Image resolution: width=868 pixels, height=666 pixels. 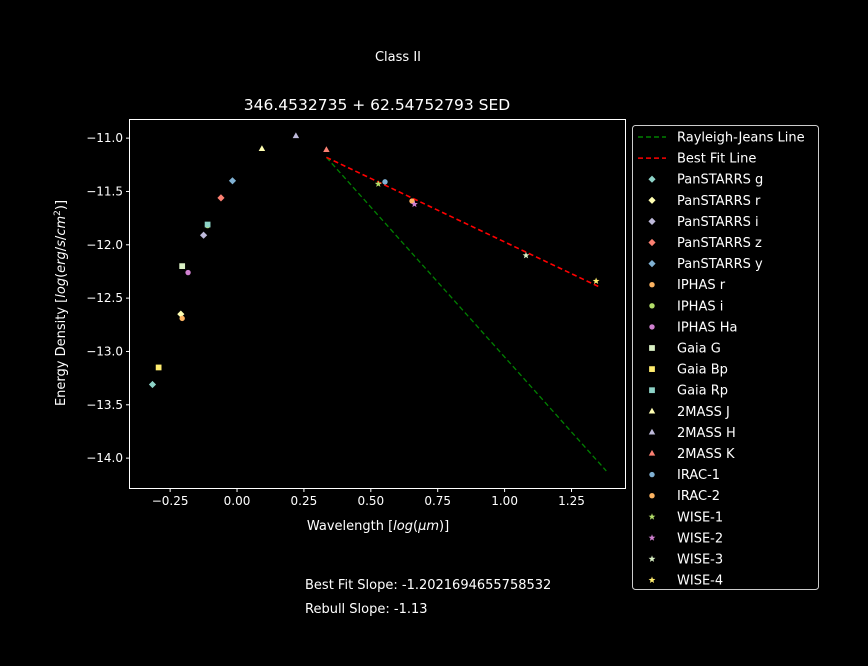 What do you see at coordinates (699, 349) in the screenshot?
I see `legend-label: Gaia G` at bounding box center [699, 349].